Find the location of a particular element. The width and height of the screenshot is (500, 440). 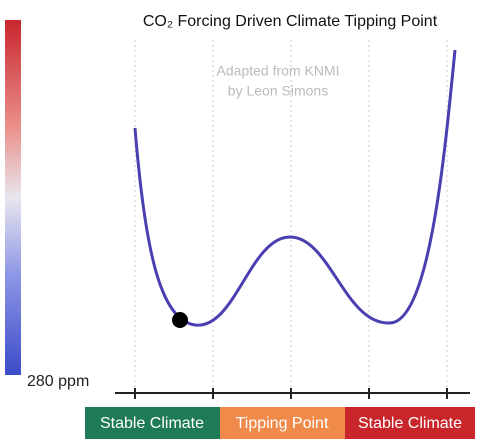

scale-label: 280 ppm is located at coordinates (58, 381).